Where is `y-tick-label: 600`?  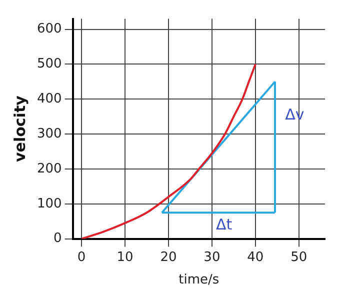
y-tick-label: 600 is located at coordinates (49, 29).